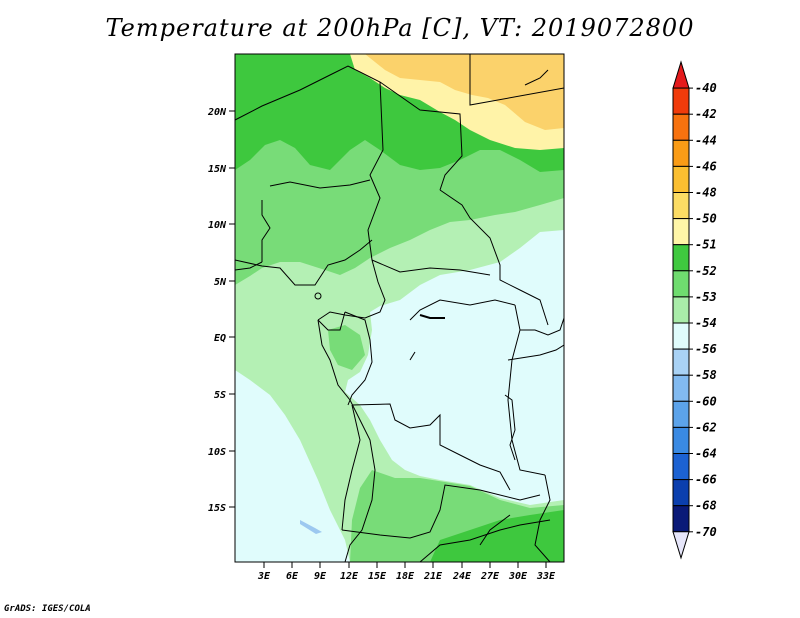  I want to click on lon-label: 24E, so click(462, 576).